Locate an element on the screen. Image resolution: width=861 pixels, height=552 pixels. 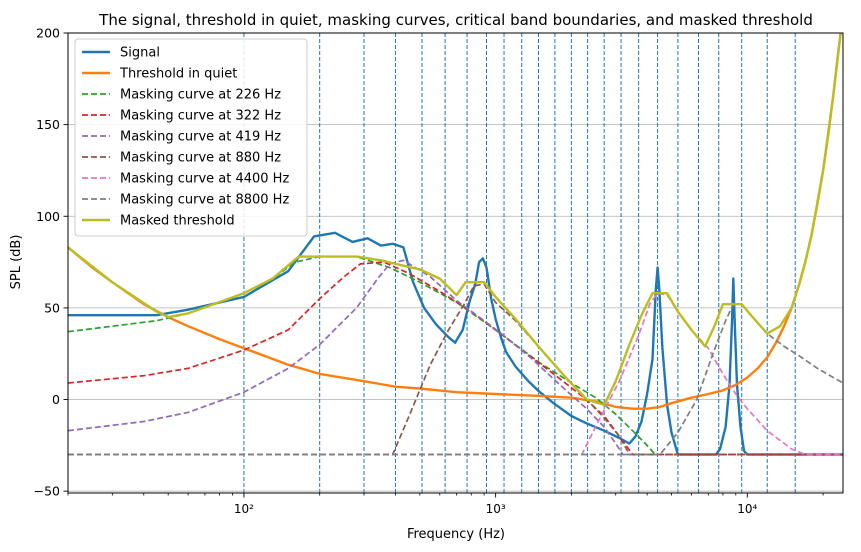
y-axis-ticks: −50 0 50 100 150 200 is located at coordinates (51, 262).